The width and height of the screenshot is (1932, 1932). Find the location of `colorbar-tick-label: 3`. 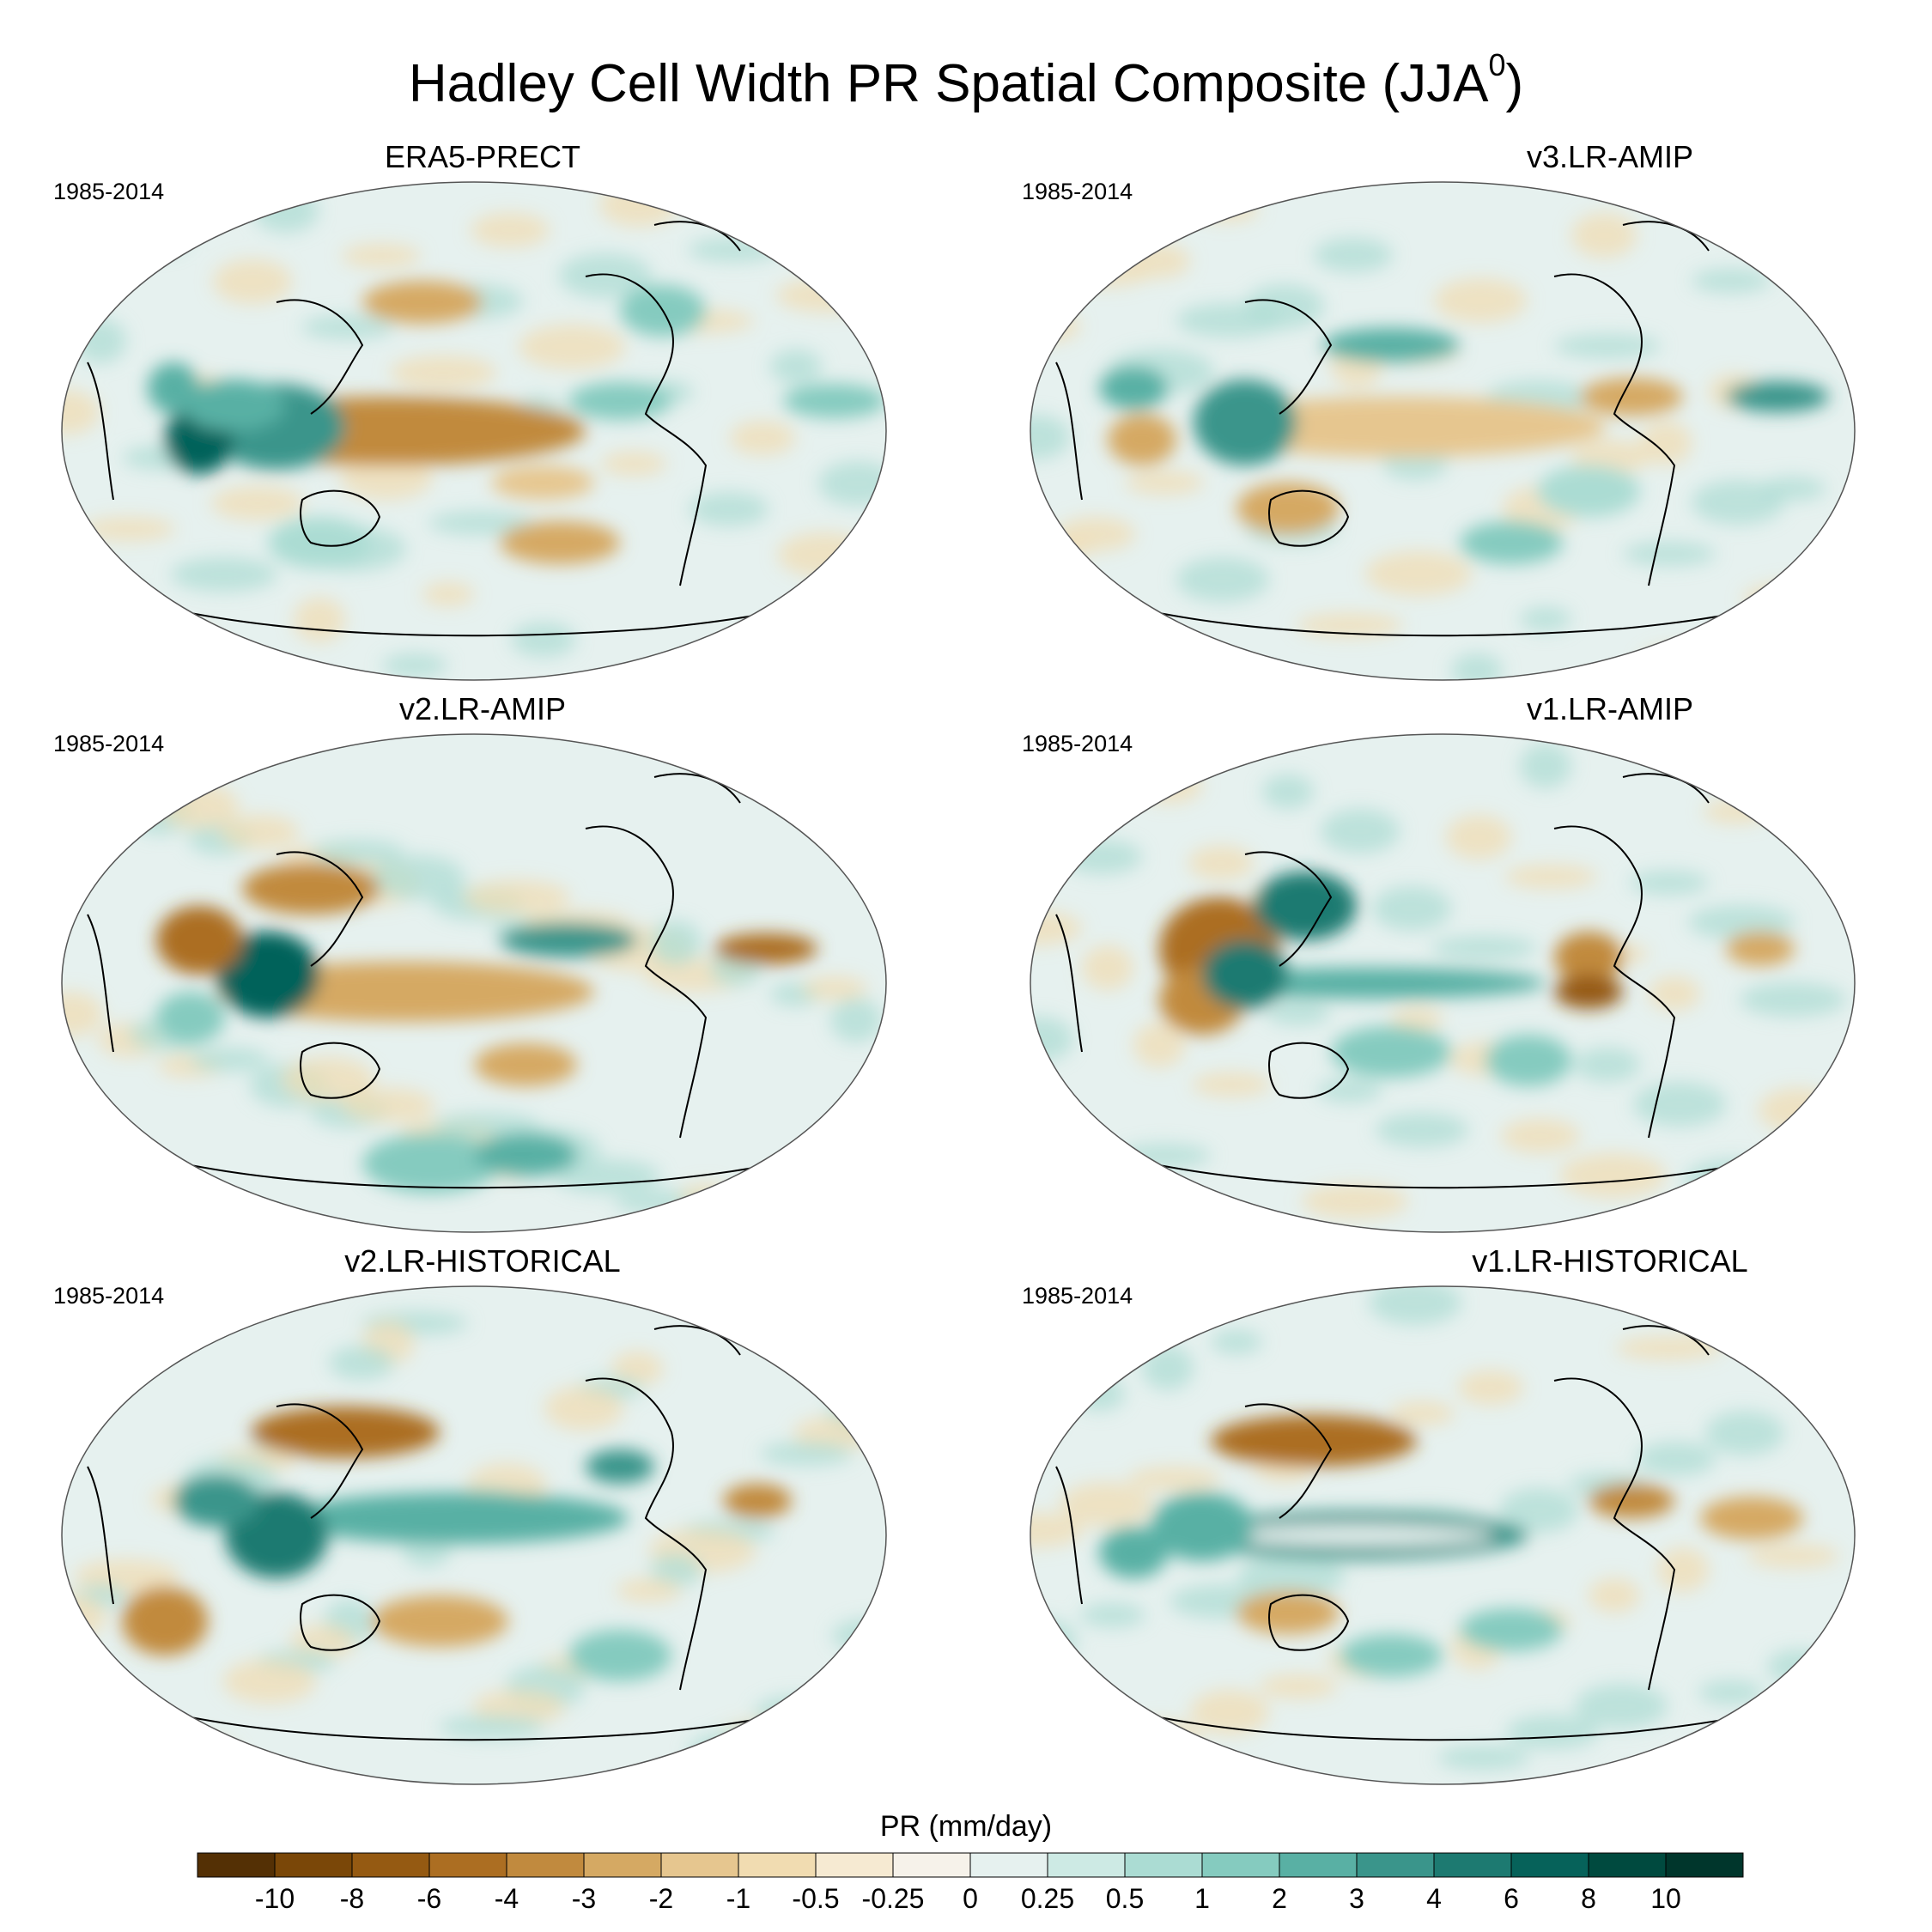

colorbar-tick-label: 3 is located at coordinates (1356, 1899).